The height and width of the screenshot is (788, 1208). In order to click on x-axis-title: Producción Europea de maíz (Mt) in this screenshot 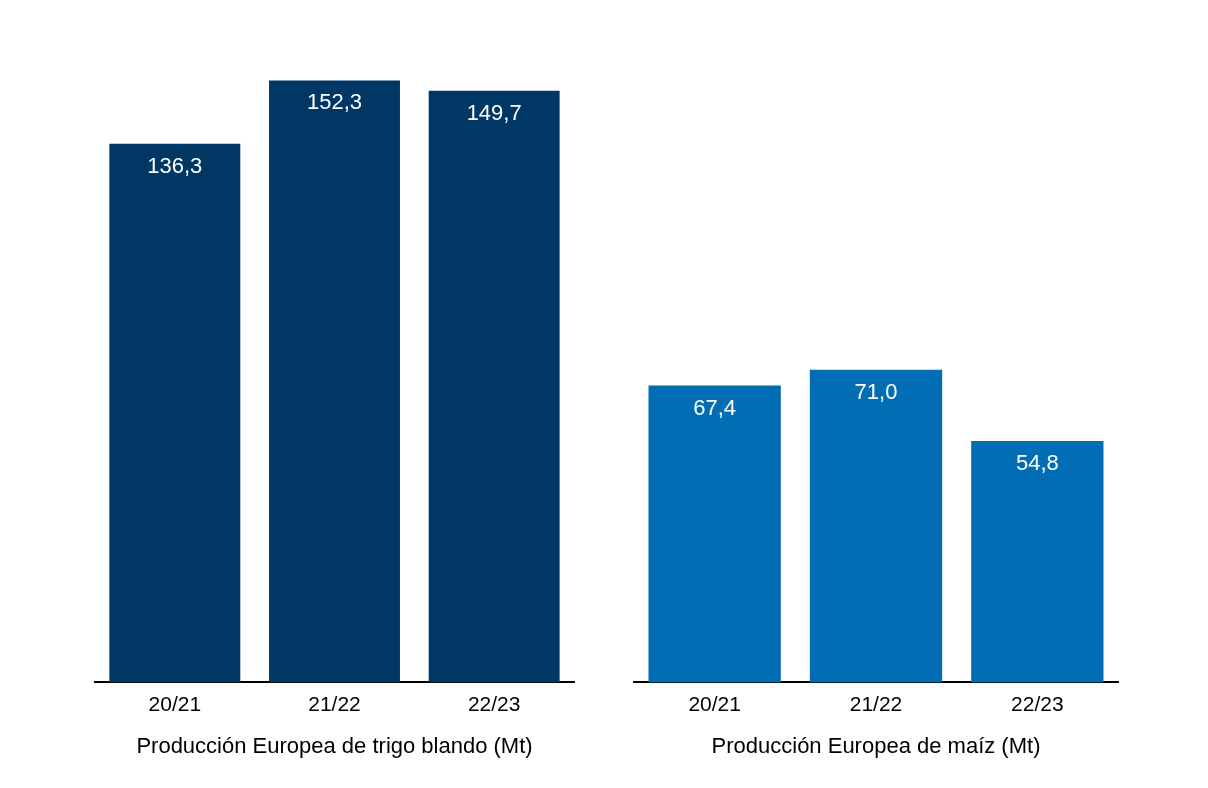, I will do `click(876, 745)`.